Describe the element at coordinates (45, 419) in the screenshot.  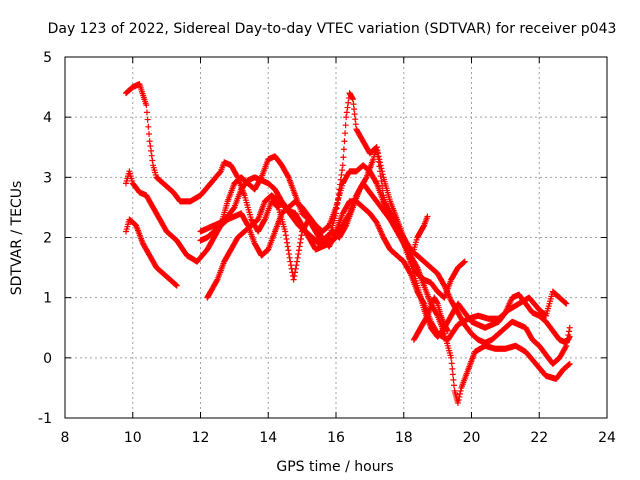
I see `y-tick-label: -1` at that location.